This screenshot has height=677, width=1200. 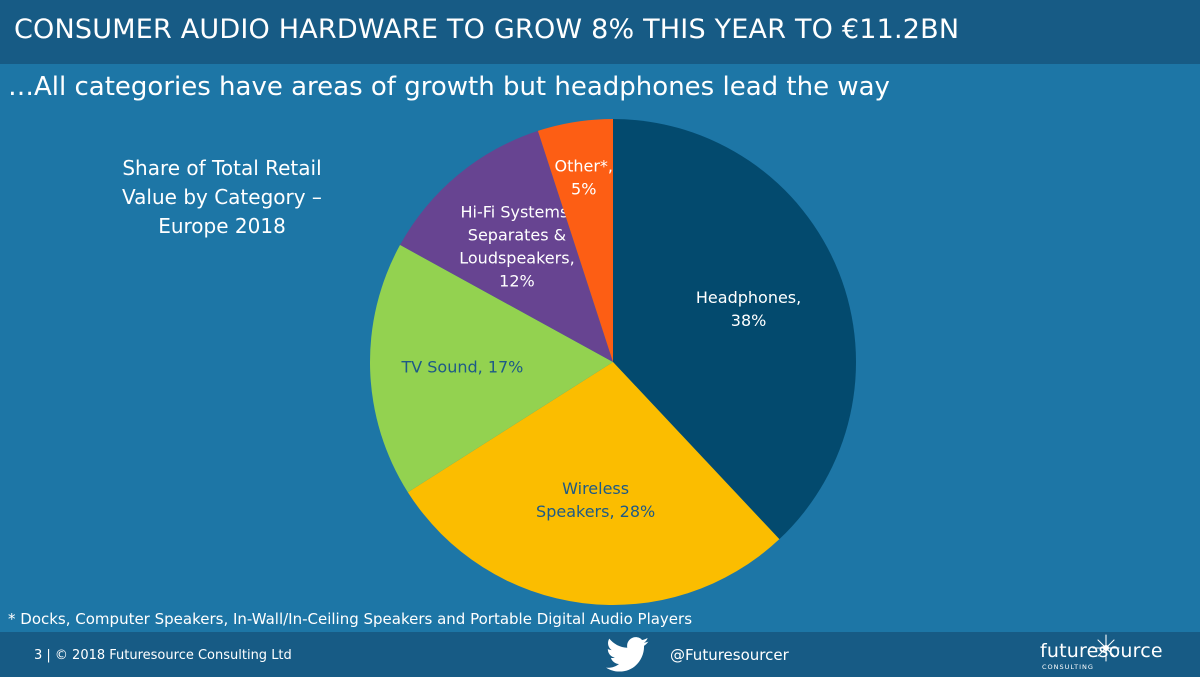 I want to click on logo-wordmark: futuresource, so click(x=1101, y=651).